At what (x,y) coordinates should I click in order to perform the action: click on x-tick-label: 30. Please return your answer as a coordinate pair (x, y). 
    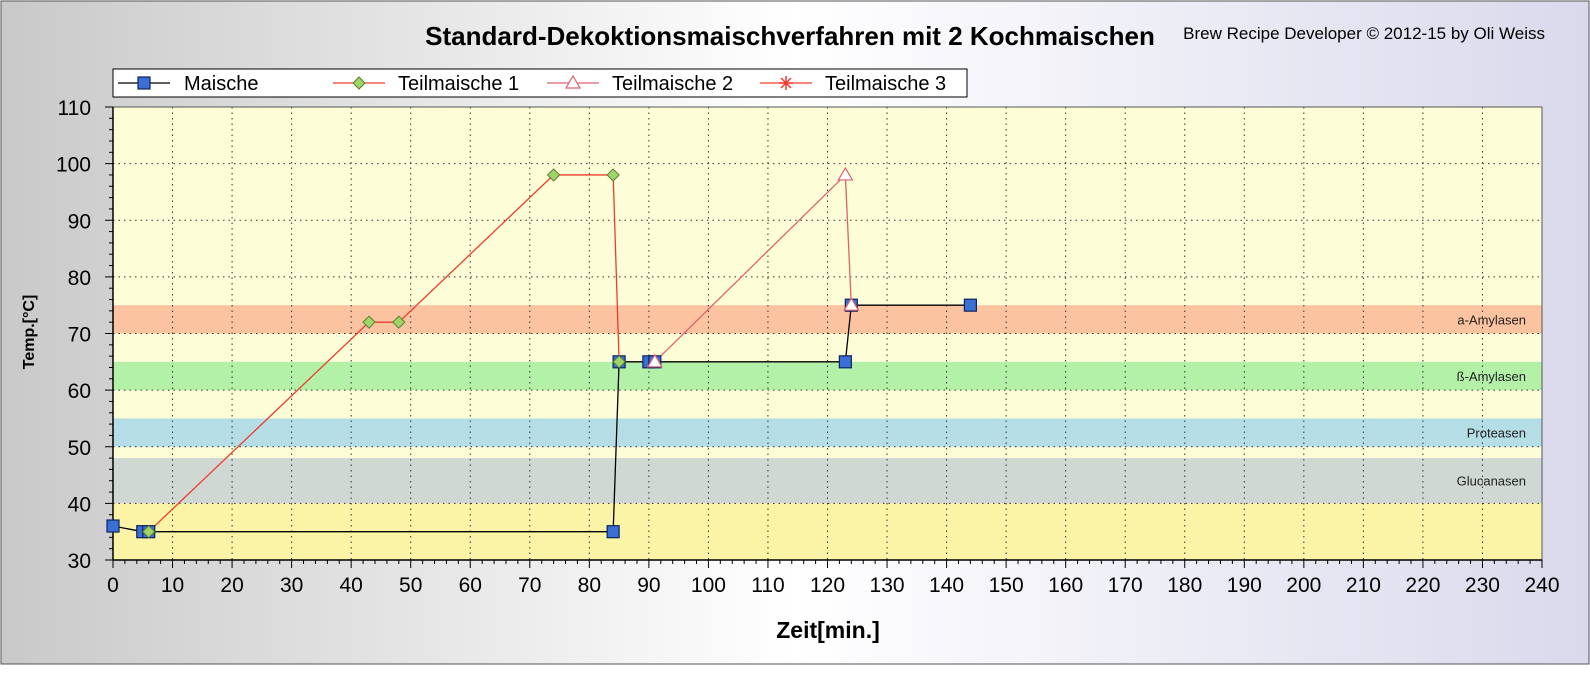
    Looking at the image, I should click on (291, 585).